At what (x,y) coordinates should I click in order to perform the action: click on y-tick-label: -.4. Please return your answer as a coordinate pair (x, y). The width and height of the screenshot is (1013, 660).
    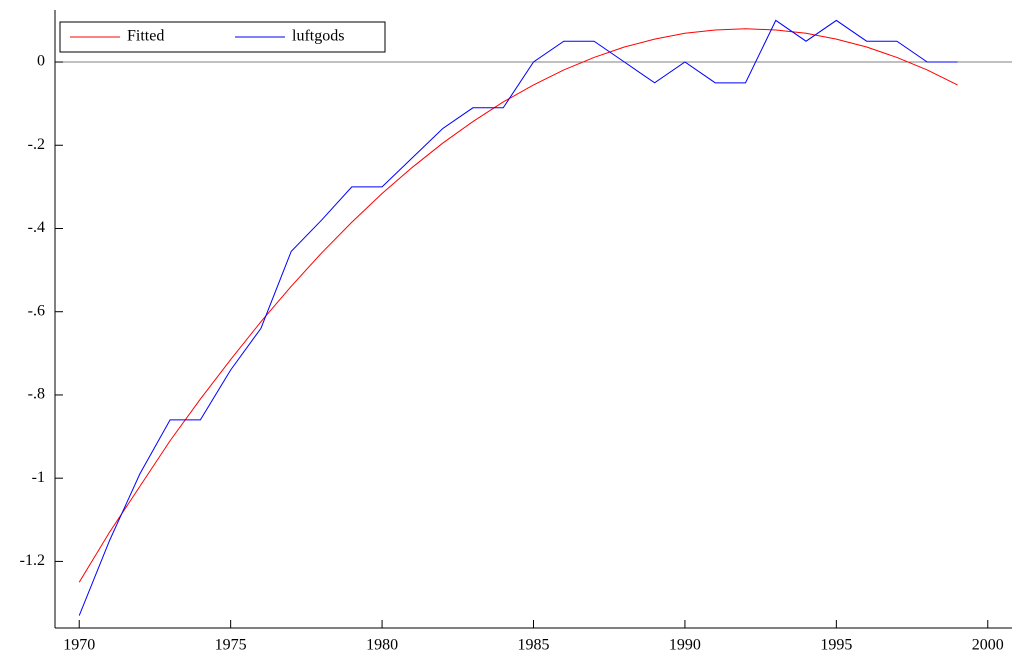
    Looking at the image, I should click on (36, 227).